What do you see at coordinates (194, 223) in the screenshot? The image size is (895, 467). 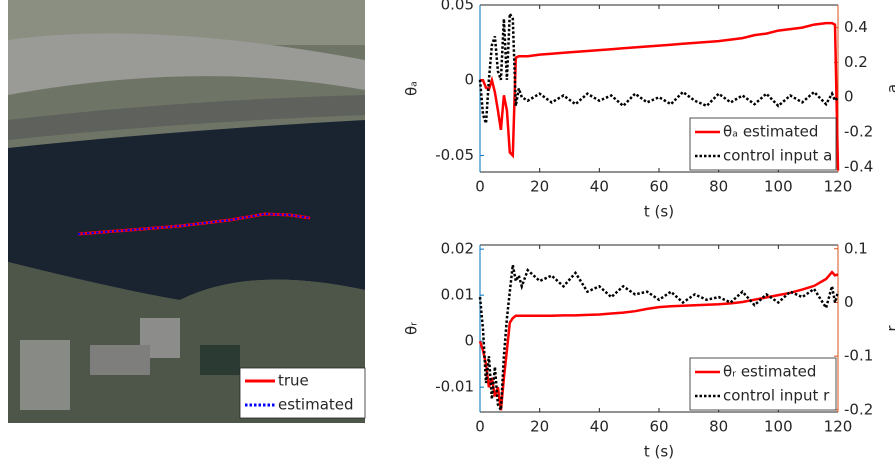 I see `trajectory-line` at bounding box center [194, 223].